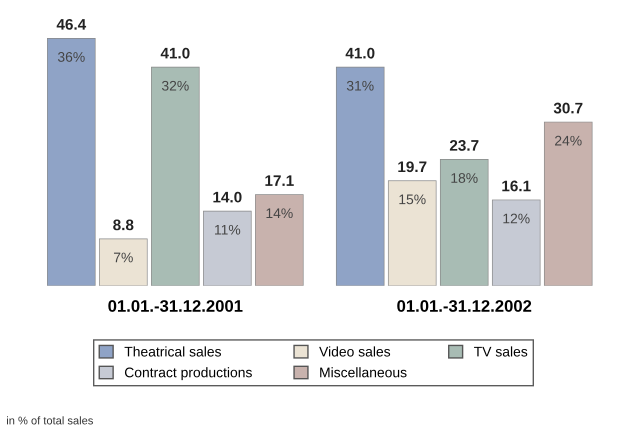 This screenshot has height=433, width=627. Describe the element at coordinates (501, 351) in the screenshot. I see `legend-label: TV sales` at that location.